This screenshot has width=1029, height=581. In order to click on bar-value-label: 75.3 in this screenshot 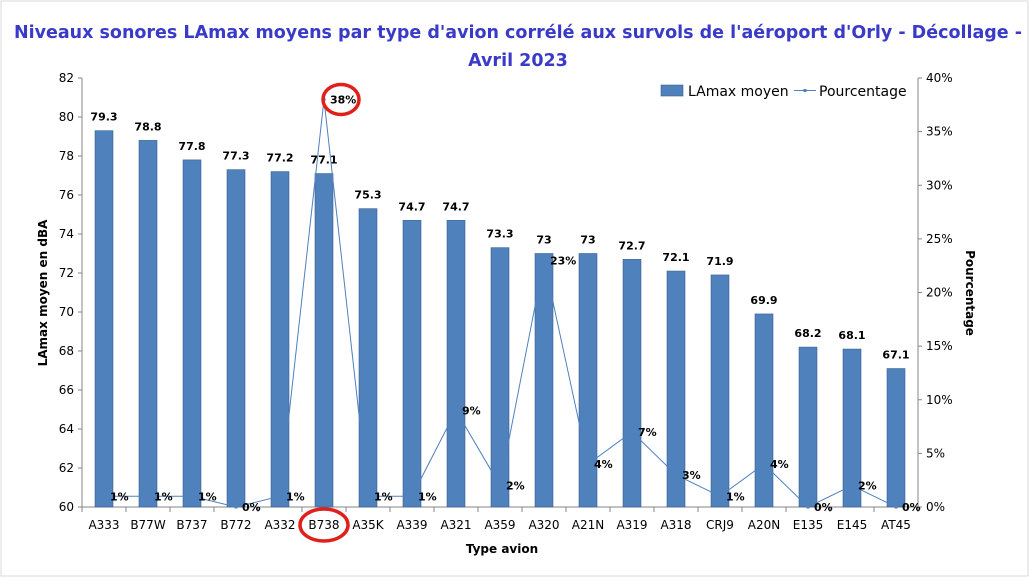, I will do `click(367, 195)`.